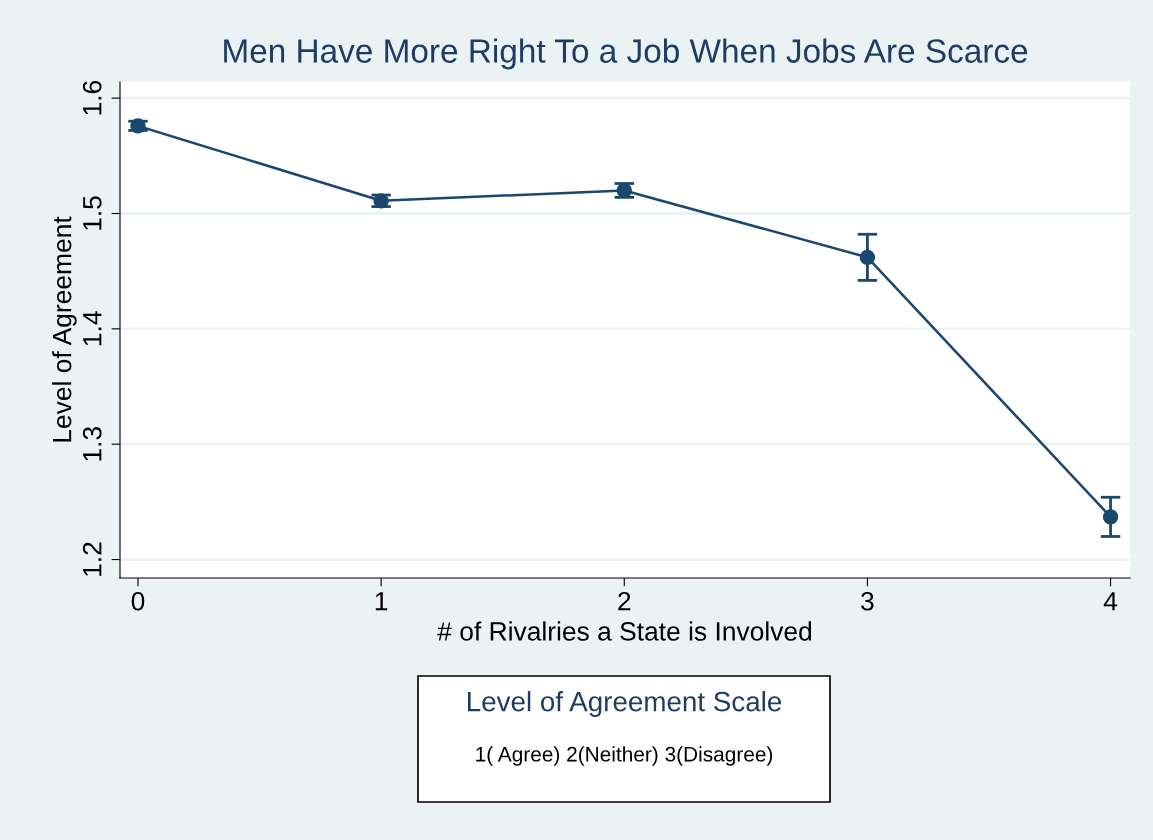 This screenshot has height=840, width=1153. What do you see at coordinates (626, 54) in the screenshot?
I see `chart-title: Men Have More Right To a Job When Jobs Are Scarce` at bounding box center [626, 54].